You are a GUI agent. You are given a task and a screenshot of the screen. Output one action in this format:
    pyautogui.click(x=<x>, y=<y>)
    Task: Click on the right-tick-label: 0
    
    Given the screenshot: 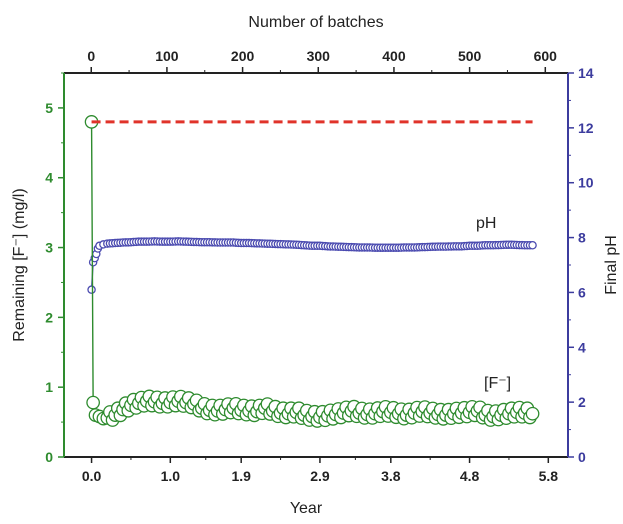 What is the action you would take?
    pyautogui.click(x=582, y=457)
    